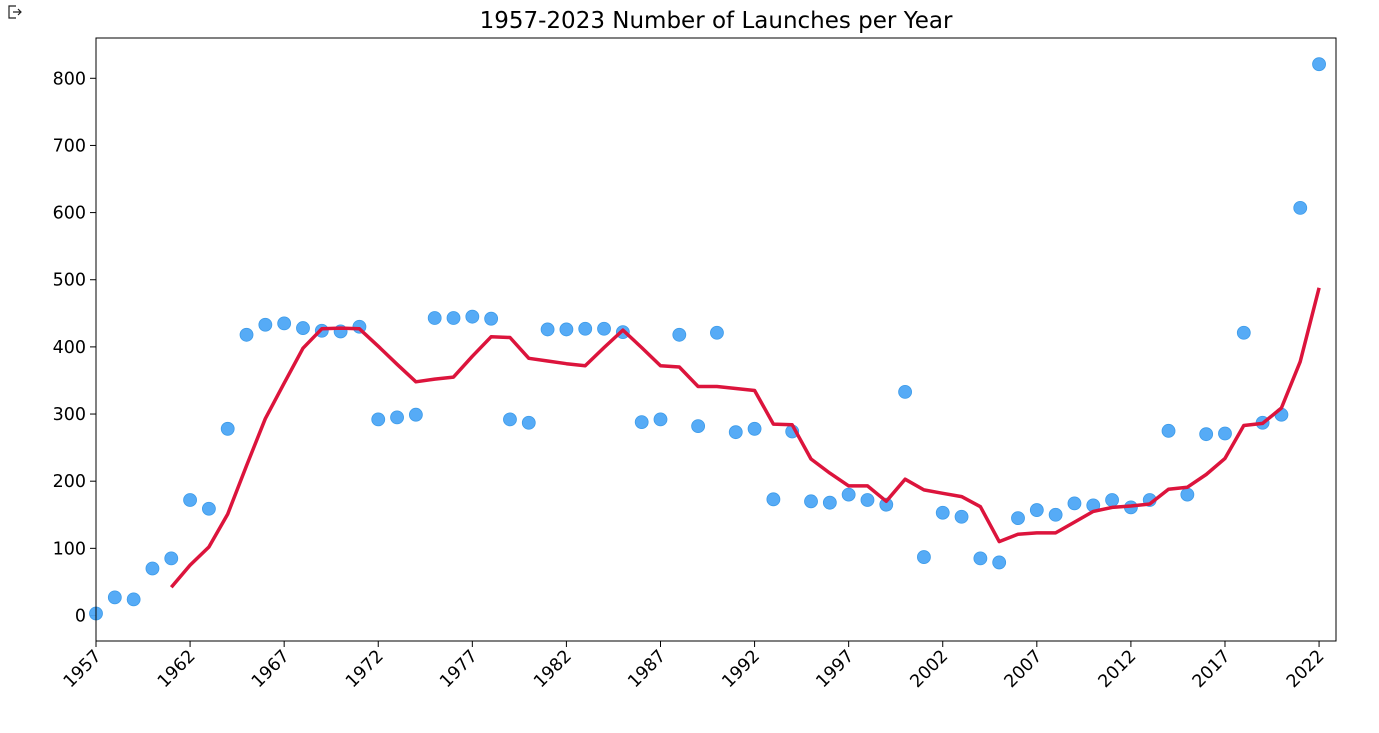 The width and height of the screenshot is (1379, 733). I want to click on y-tick-label: 800, so click(69, 79).